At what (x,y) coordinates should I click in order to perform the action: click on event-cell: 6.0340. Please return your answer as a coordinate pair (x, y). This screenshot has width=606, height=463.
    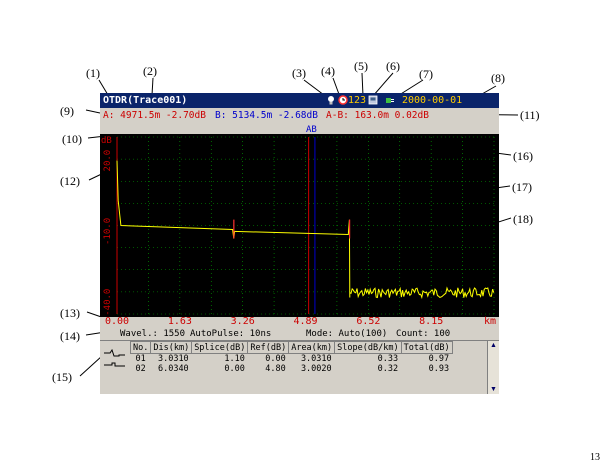
    Looking at the image, I should click on (173, 369).